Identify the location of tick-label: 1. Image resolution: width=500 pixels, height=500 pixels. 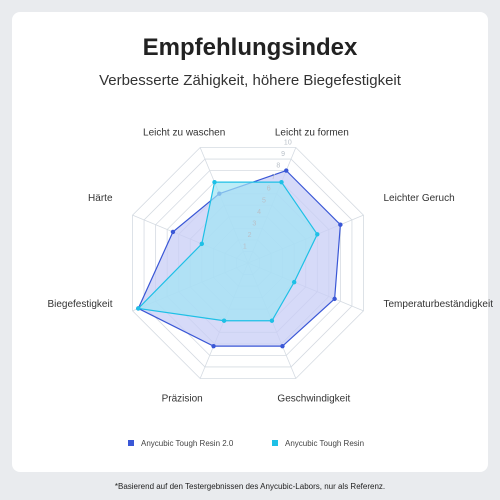
(245, 246).